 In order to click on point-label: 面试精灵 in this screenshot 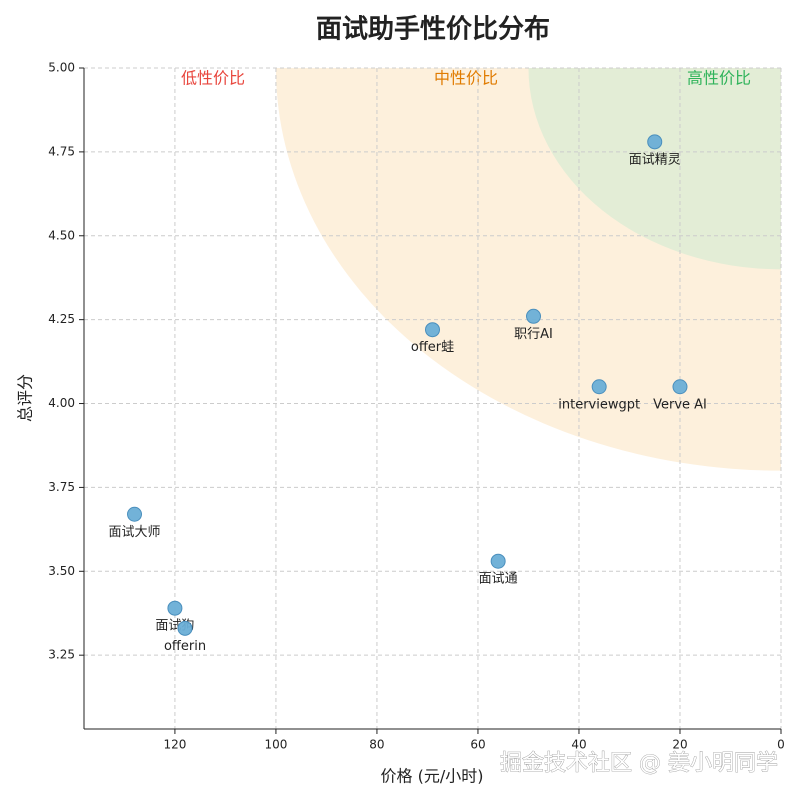, I will do `click(655, 159)`.